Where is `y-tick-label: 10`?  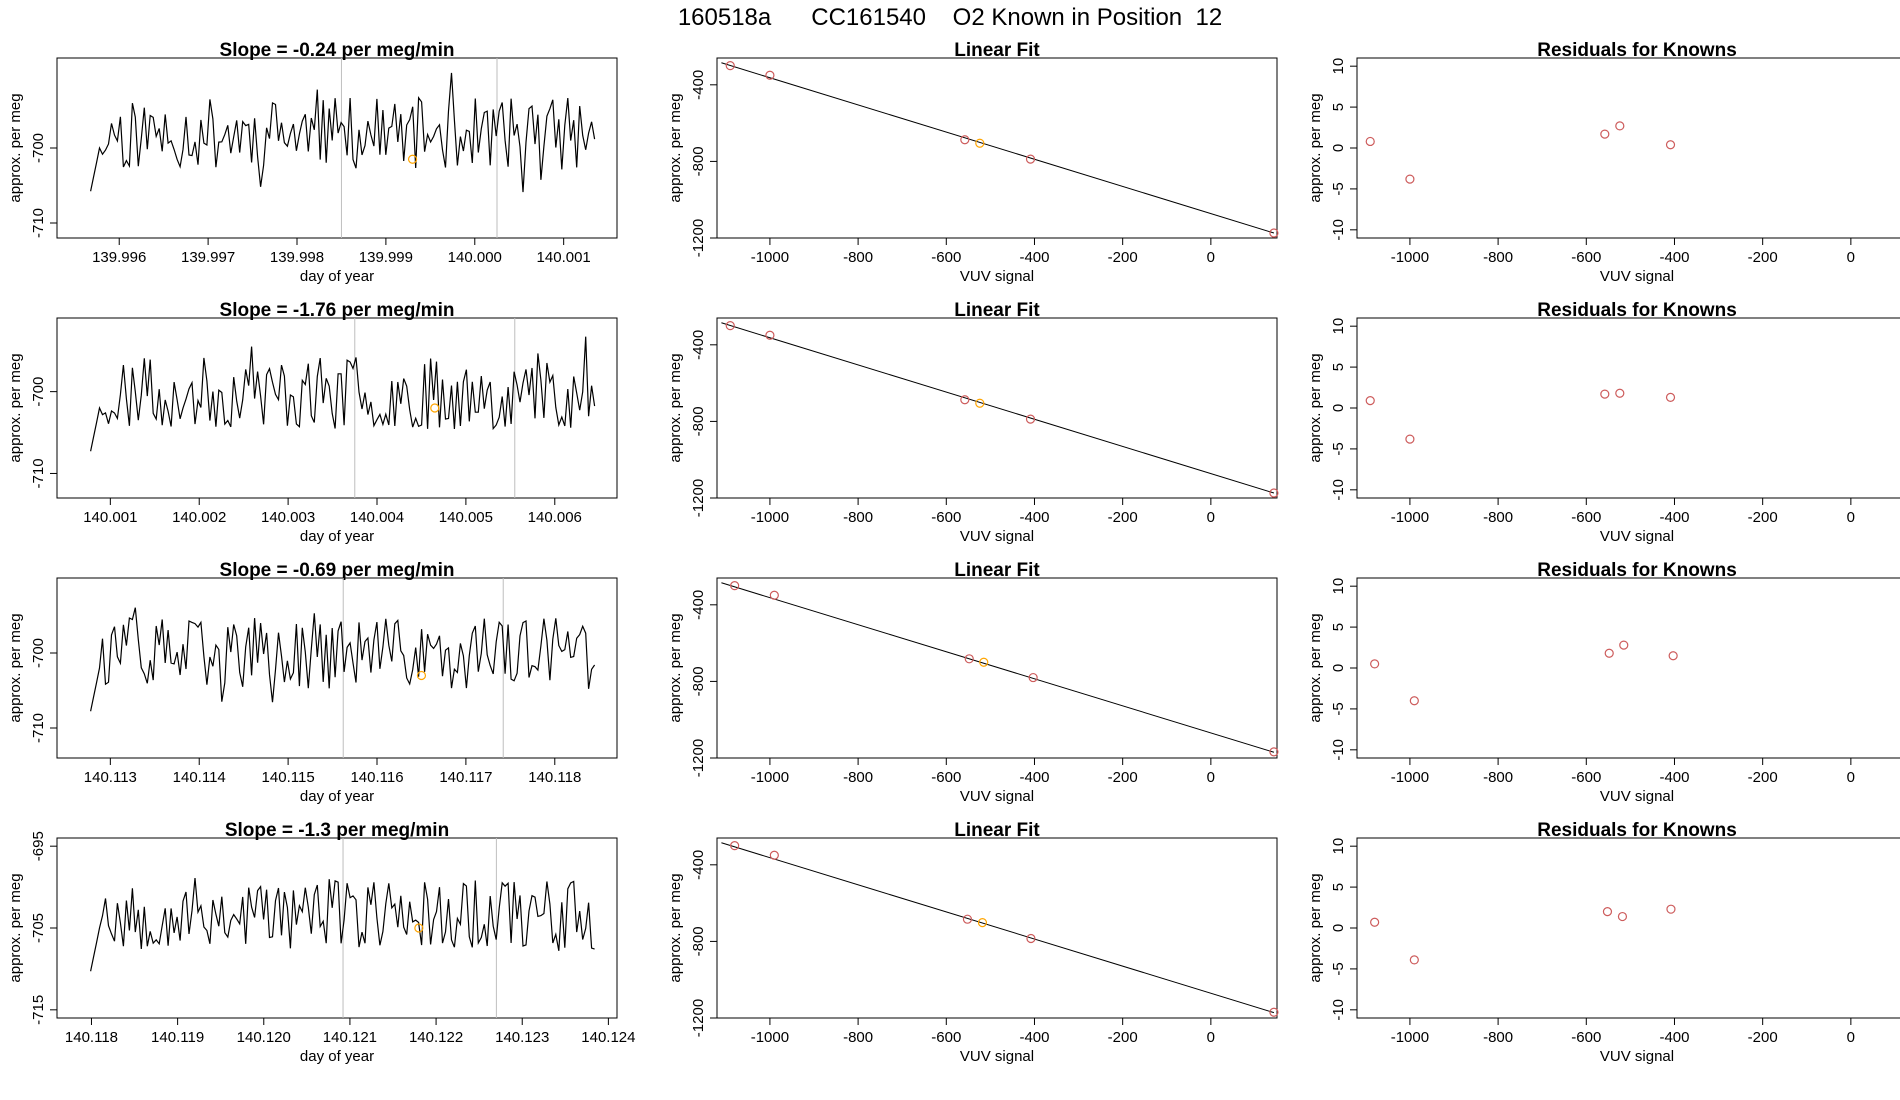 y-tick-label: 10 is located at coordinates (1338, 66).